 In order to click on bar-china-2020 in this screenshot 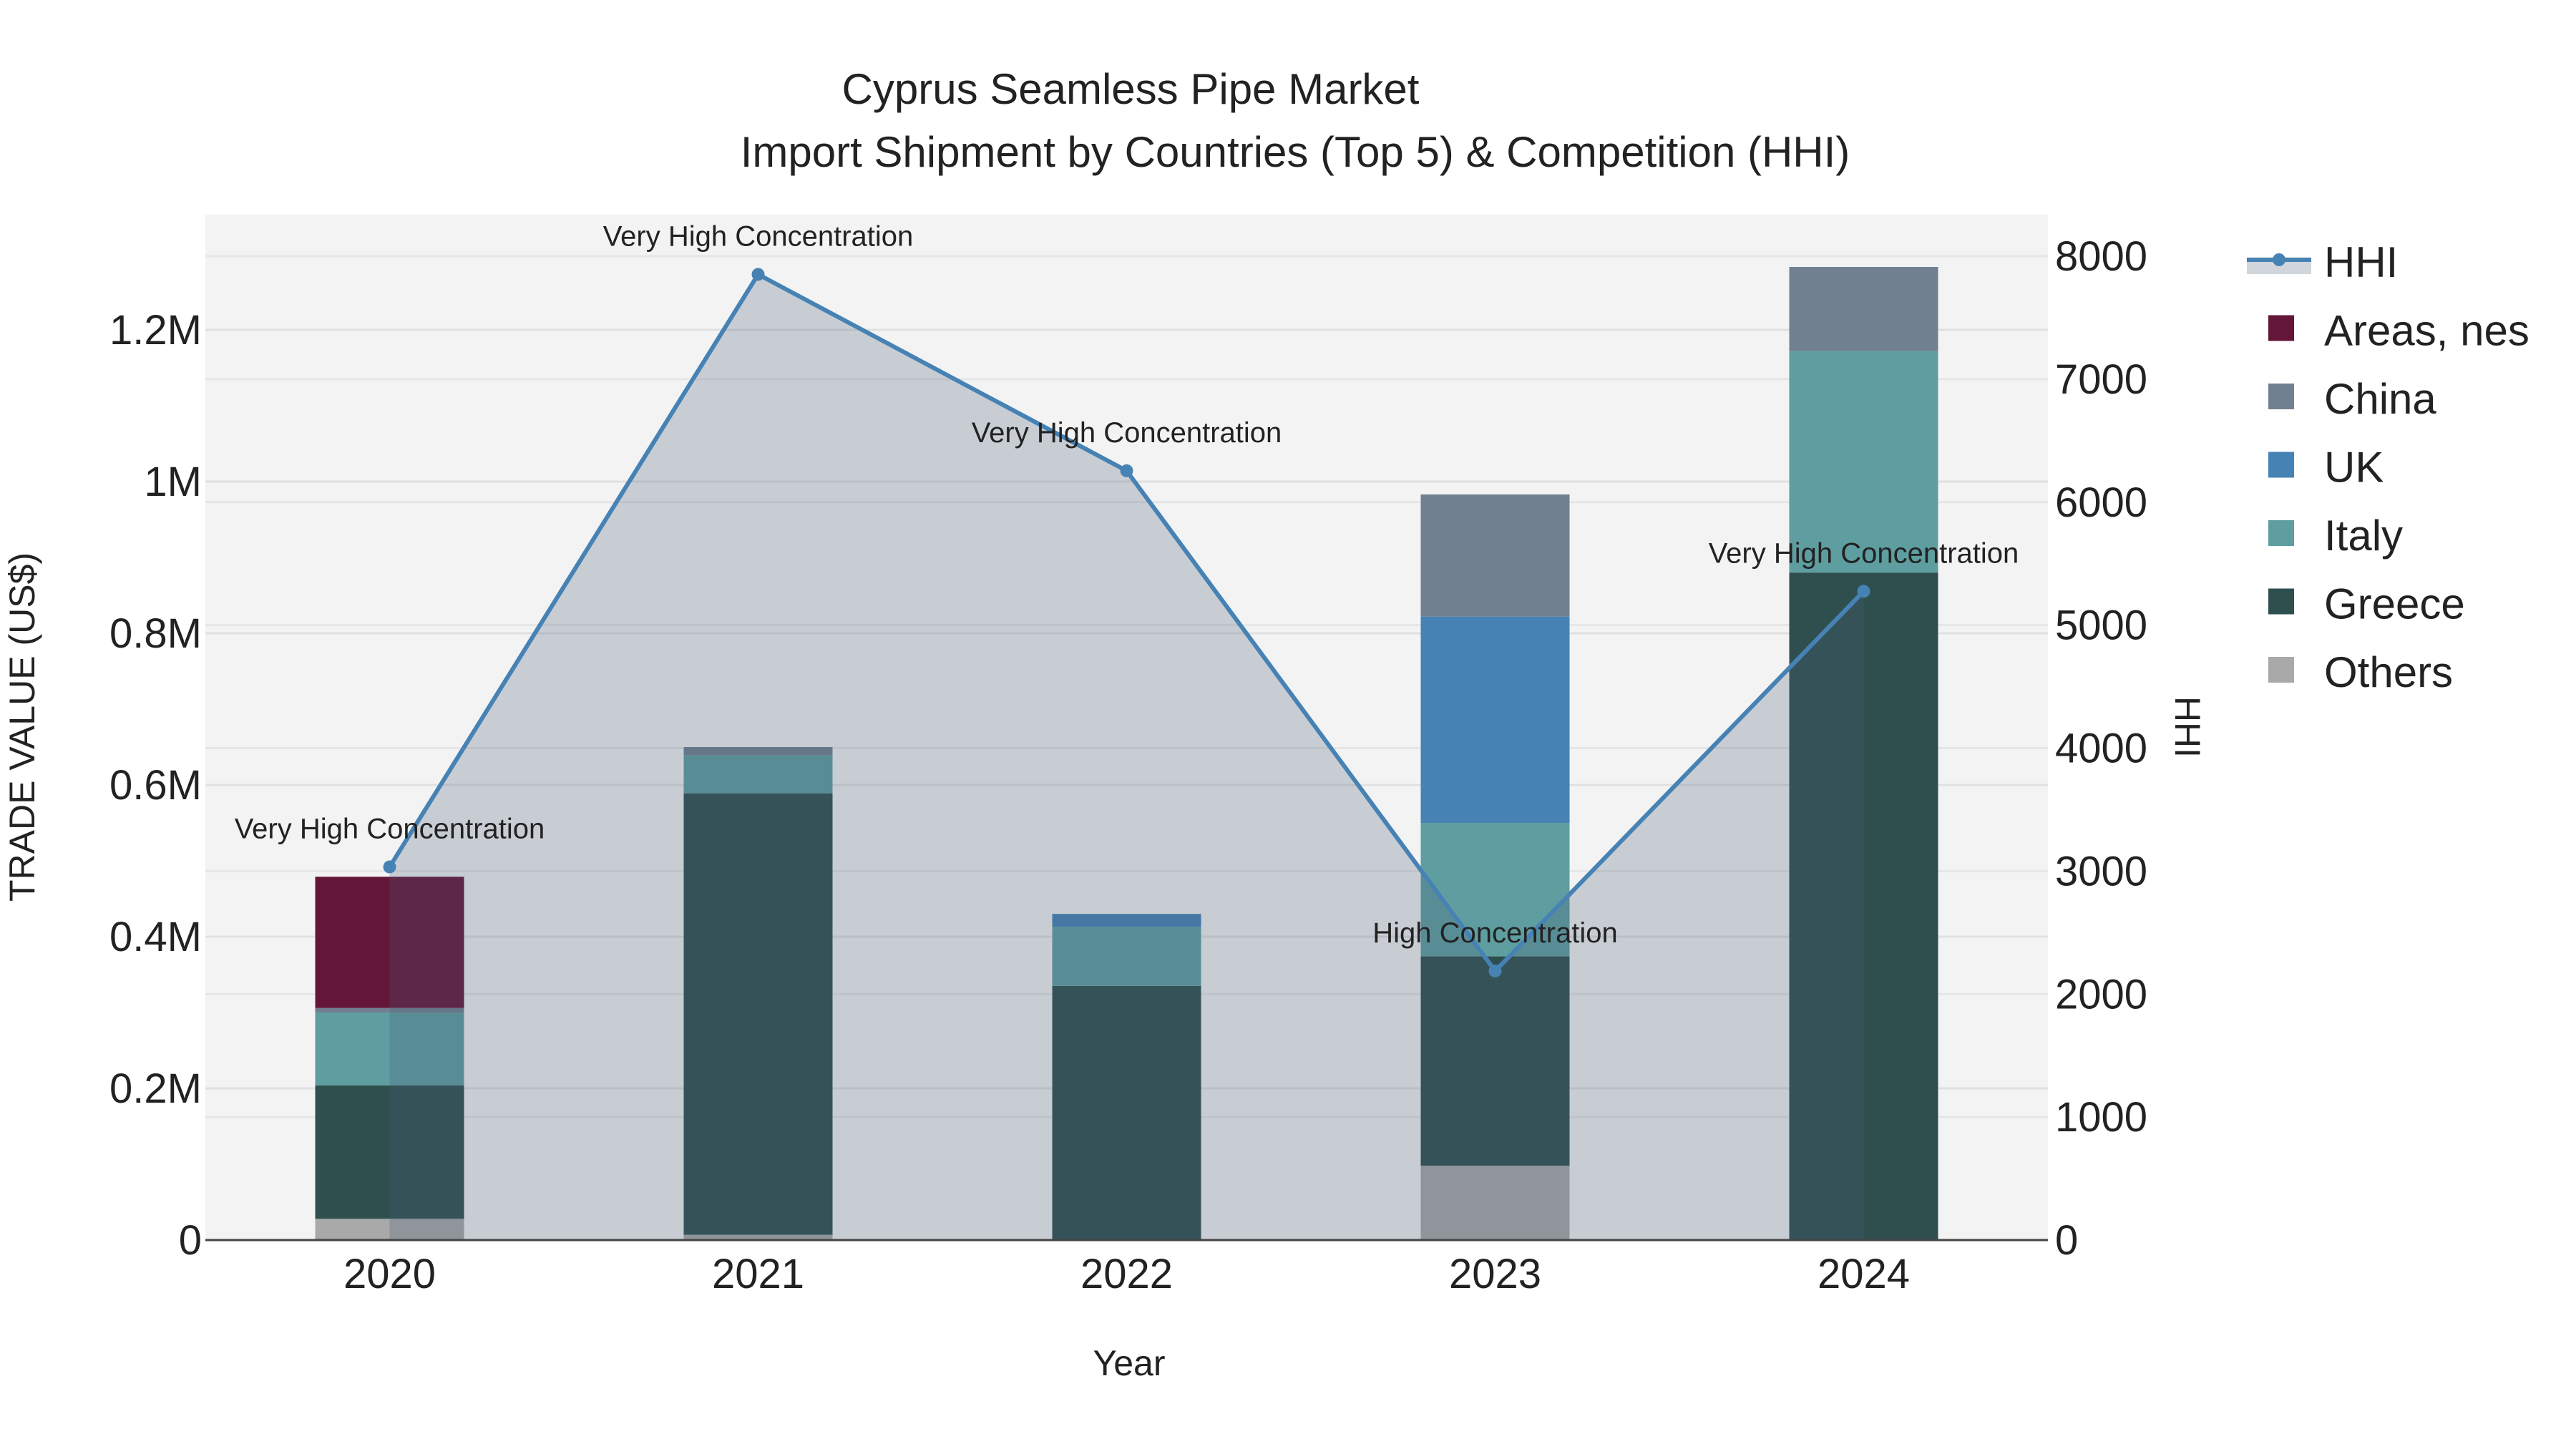, I will do `click(390, 1010)`.